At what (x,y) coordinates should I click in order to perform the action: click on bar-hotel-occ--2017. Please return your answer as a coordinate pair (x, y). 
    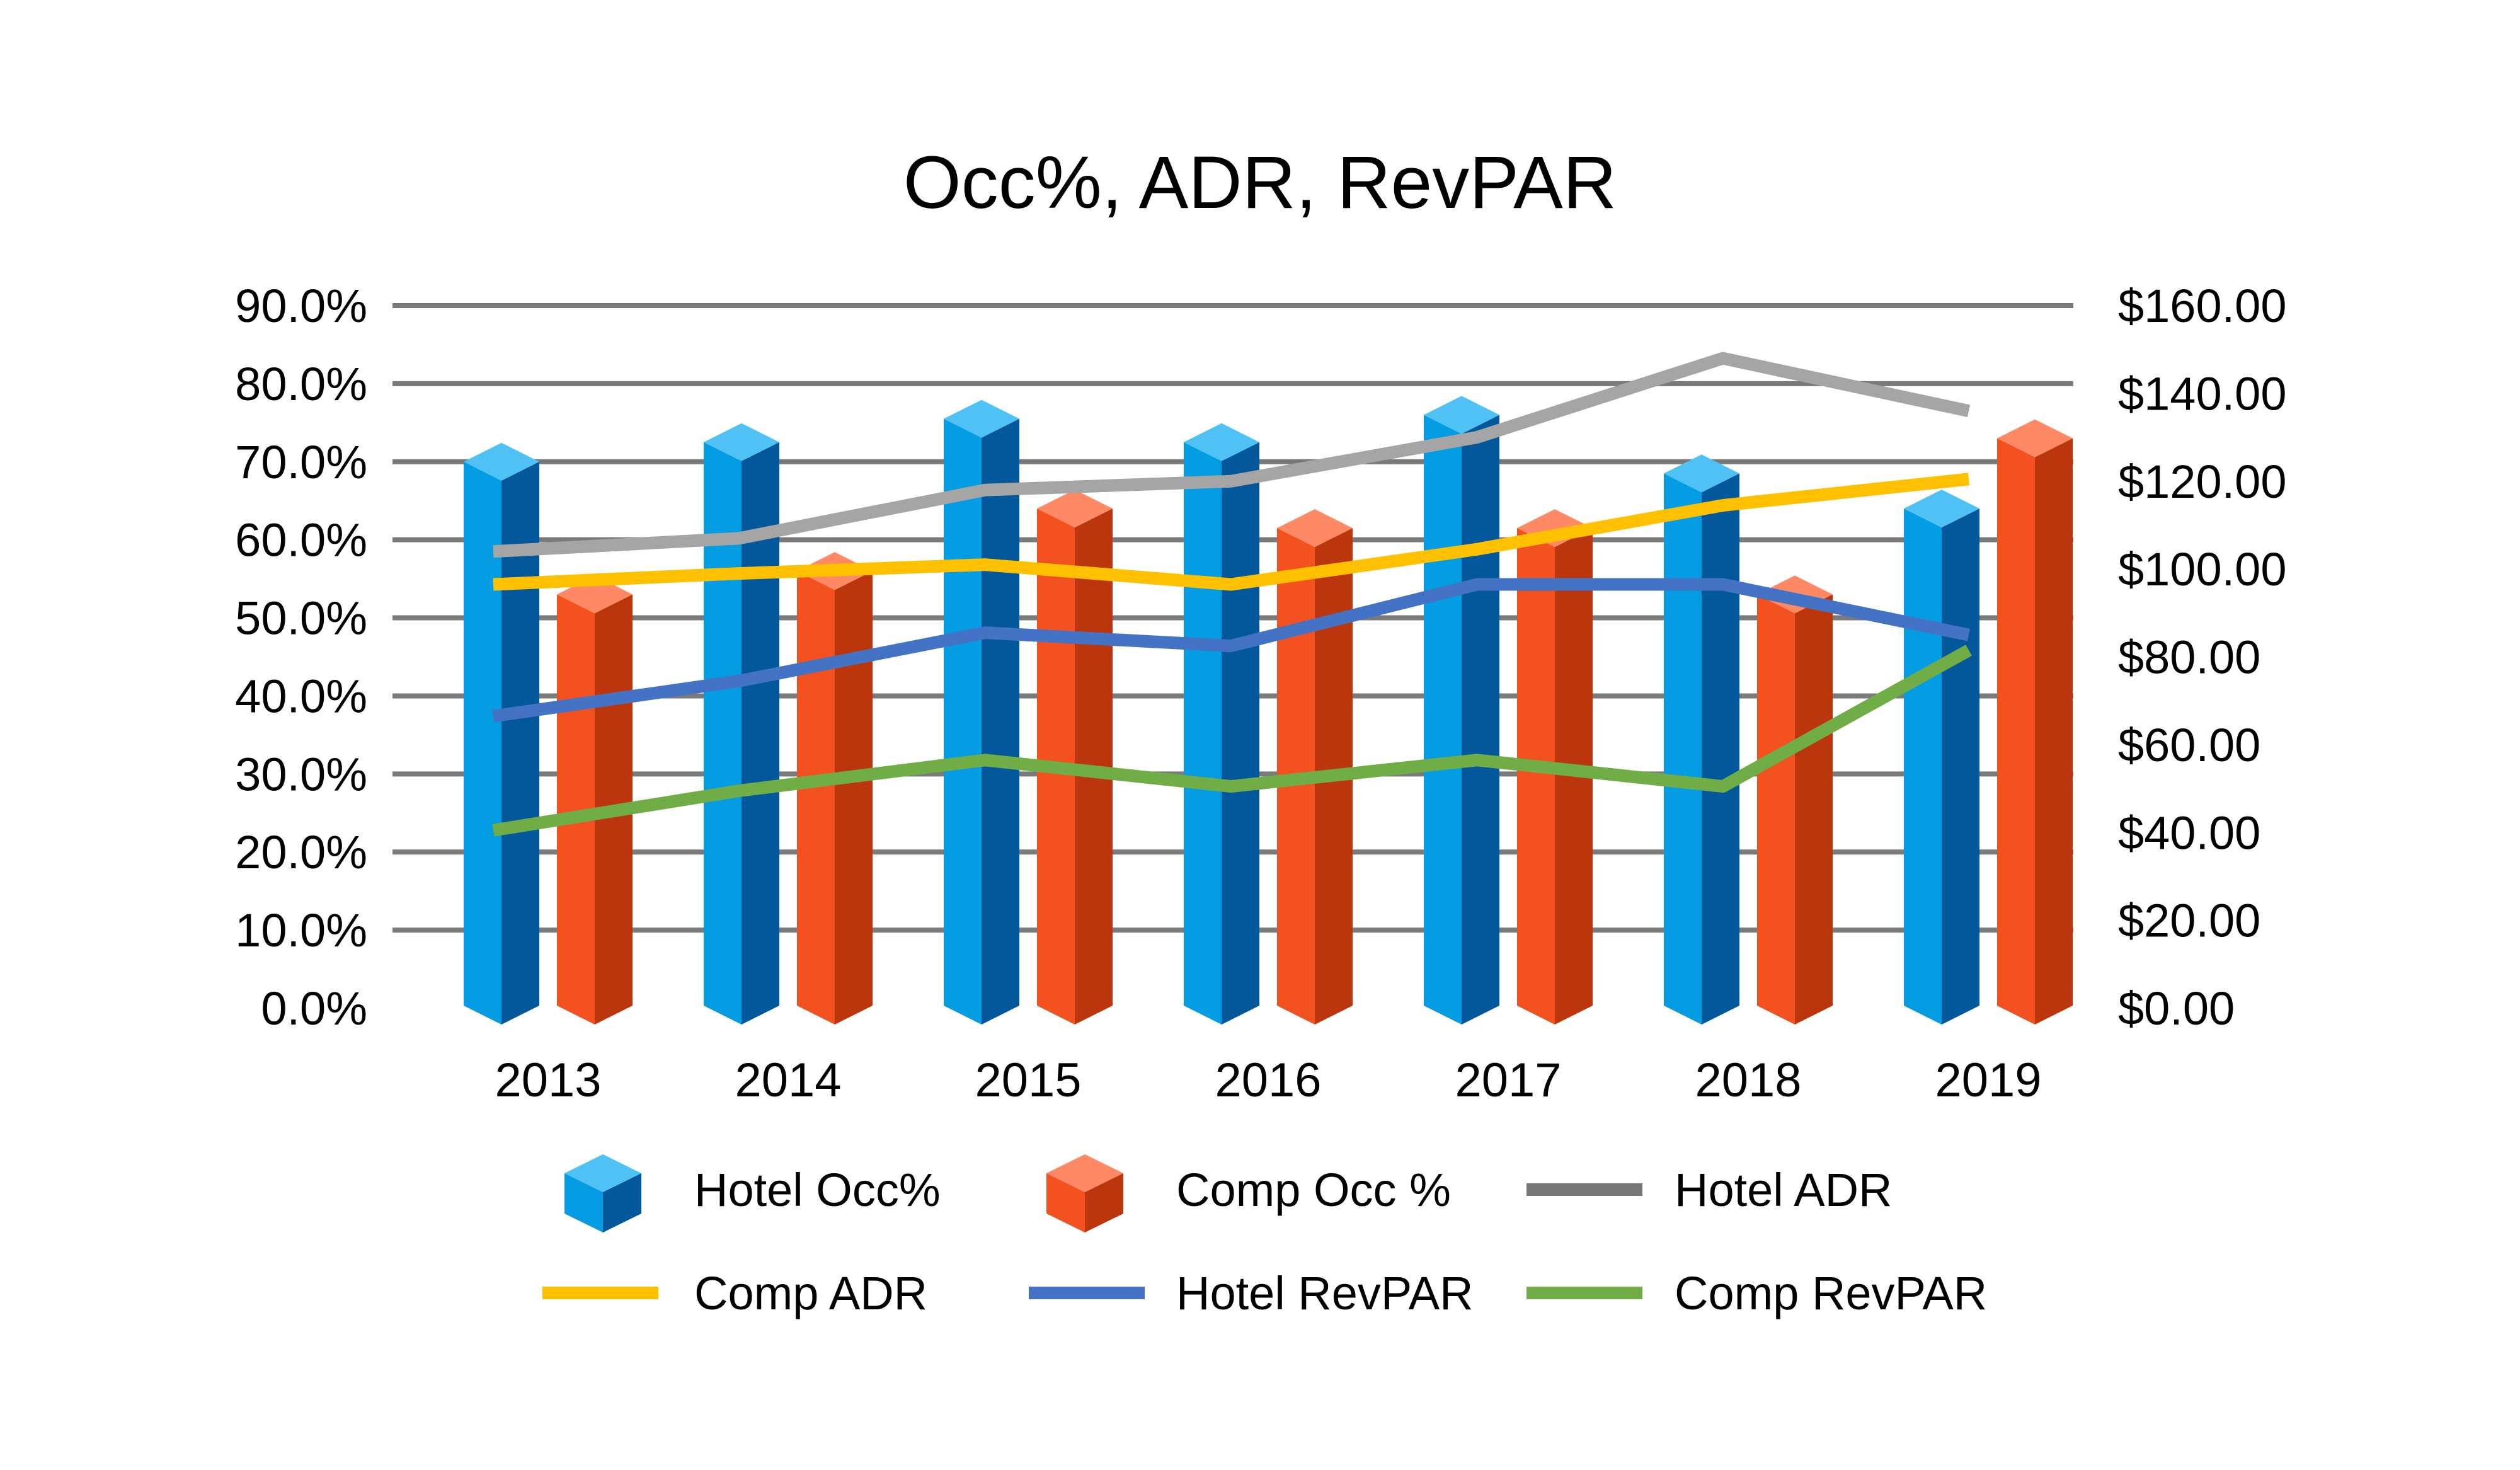
    Looking at the image, I should click on (1461, 710).